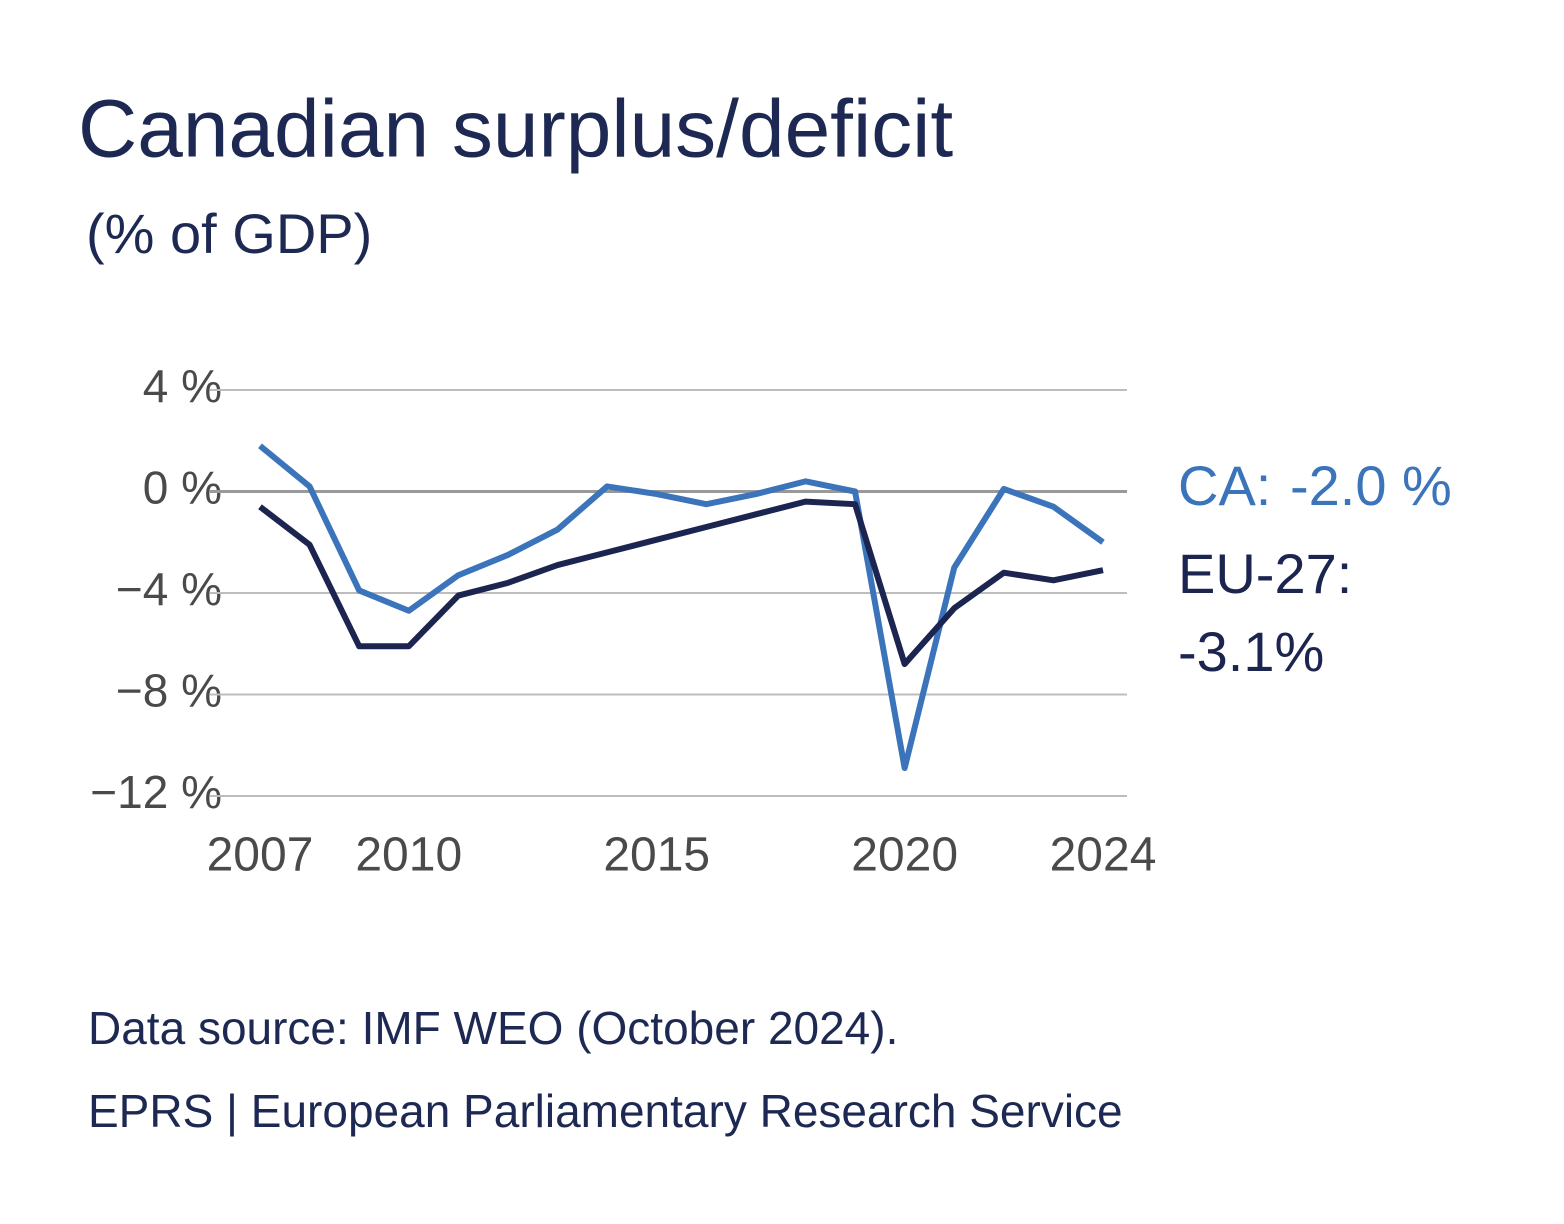 Image resolution: width=1564 pixels, height=1224 pixels. Describe the element at coordinates (260, 855) in the screenshot. I see `x-tick-label: 2007` at that location.